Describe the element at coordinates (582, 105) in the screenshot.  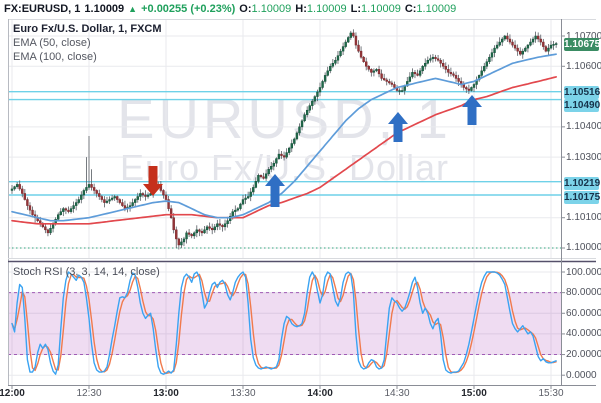
I see `alert-price-badge: 1.10490` at that location.